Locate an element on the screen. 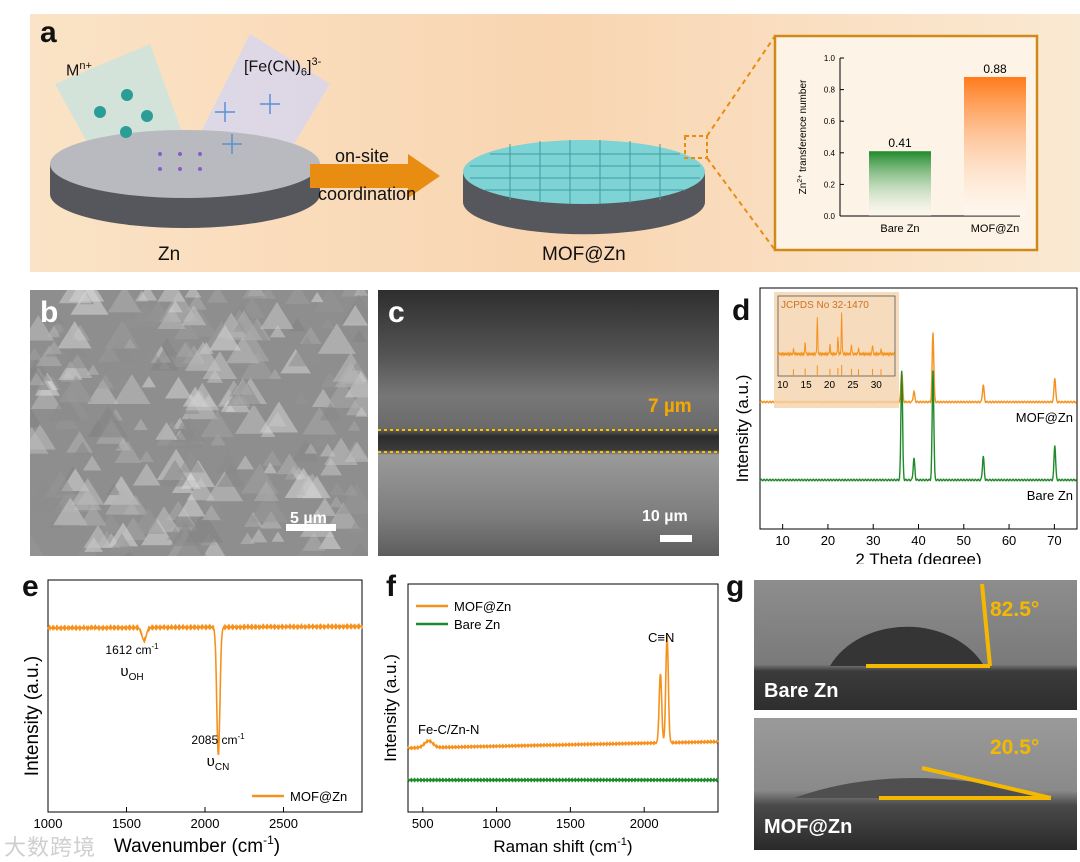 The width and height of the screenshot is (1080, 862). complex-molecule is located at coordinates (247, 124).